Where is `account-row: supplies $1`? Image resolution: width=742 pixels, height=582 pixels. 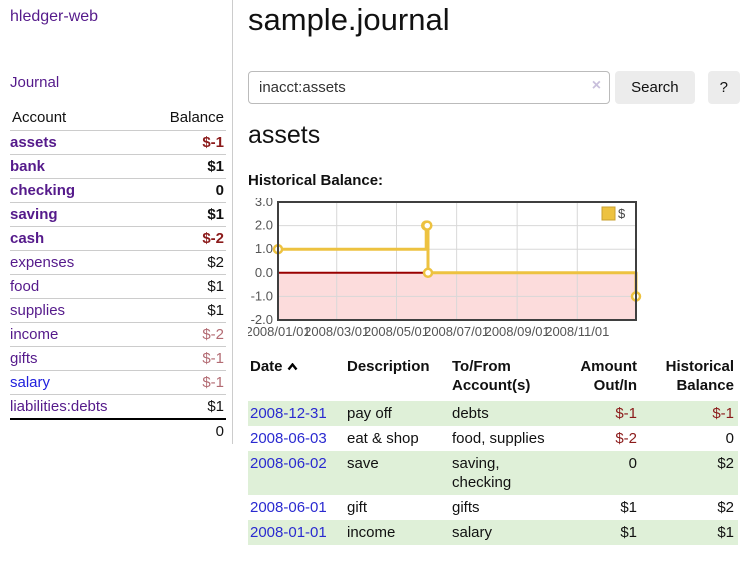
account-row: supplies $1 is located at coordinates (118, 310).